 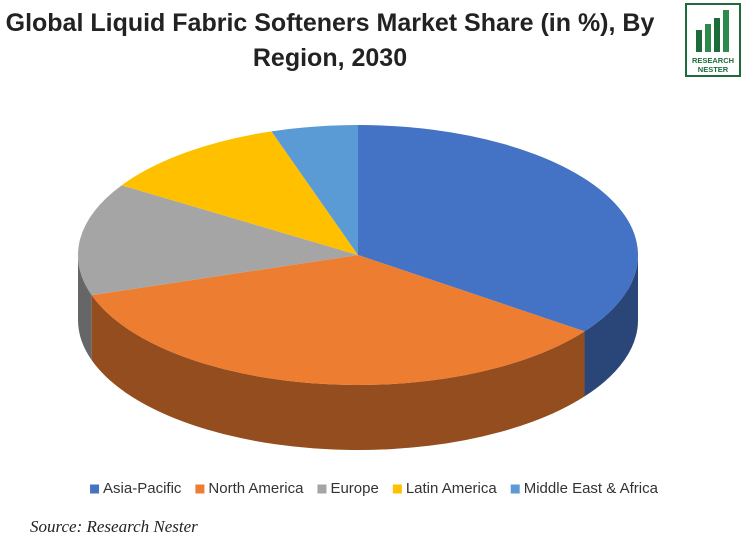 What do you see at coordinates (142, 488) in the screenshot?
I see `legend-label: Asia-Pacific` at bounding box center [142, 488].